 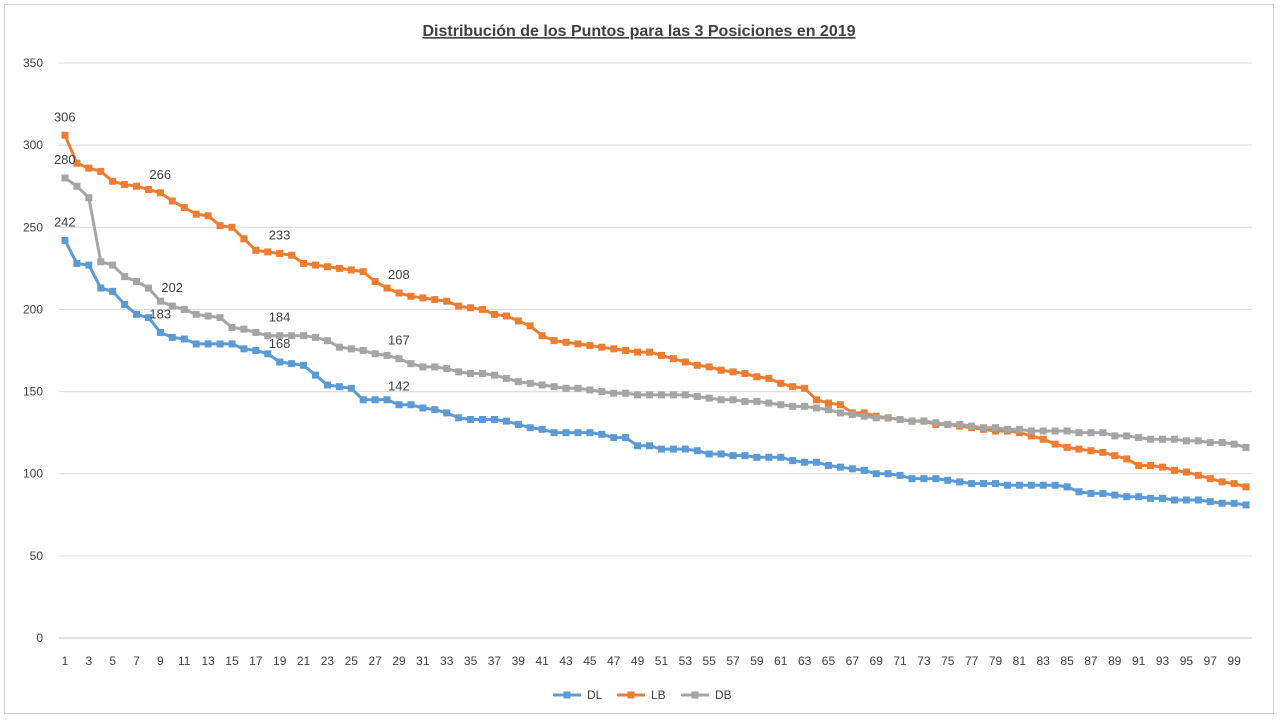 I want to click on data-labels: 242 183 168 142 306 266 233 208 280 202 184 167, so click(x=232, y=251).